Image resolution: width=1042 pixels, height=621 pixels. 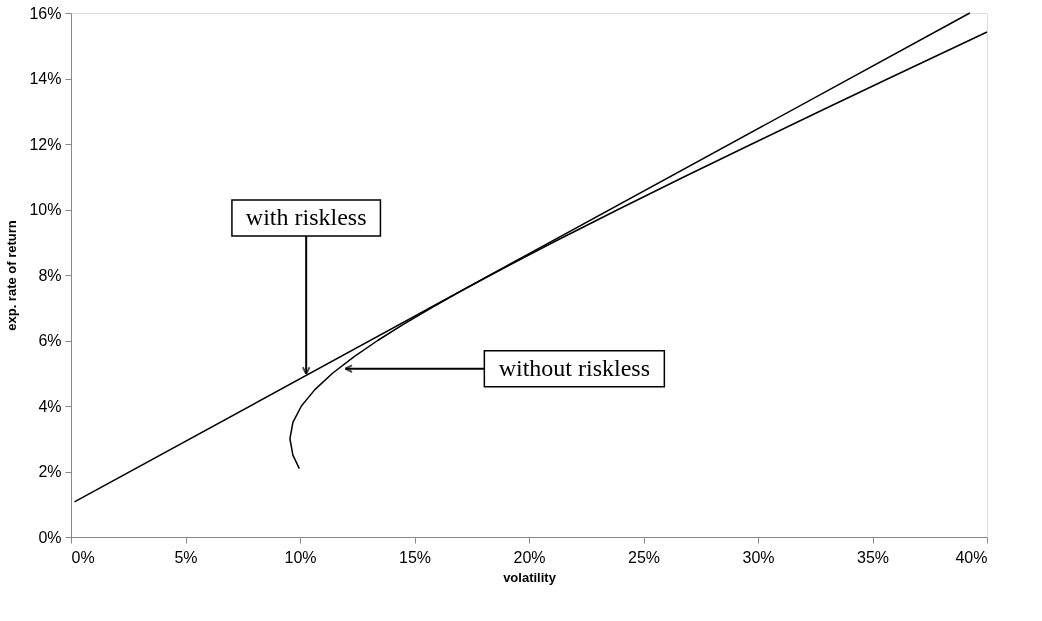 What do you see at coordinates (530, 577) in the screenshot?
I see `x-axis-title: volatility` at bounding box center [530, 577].